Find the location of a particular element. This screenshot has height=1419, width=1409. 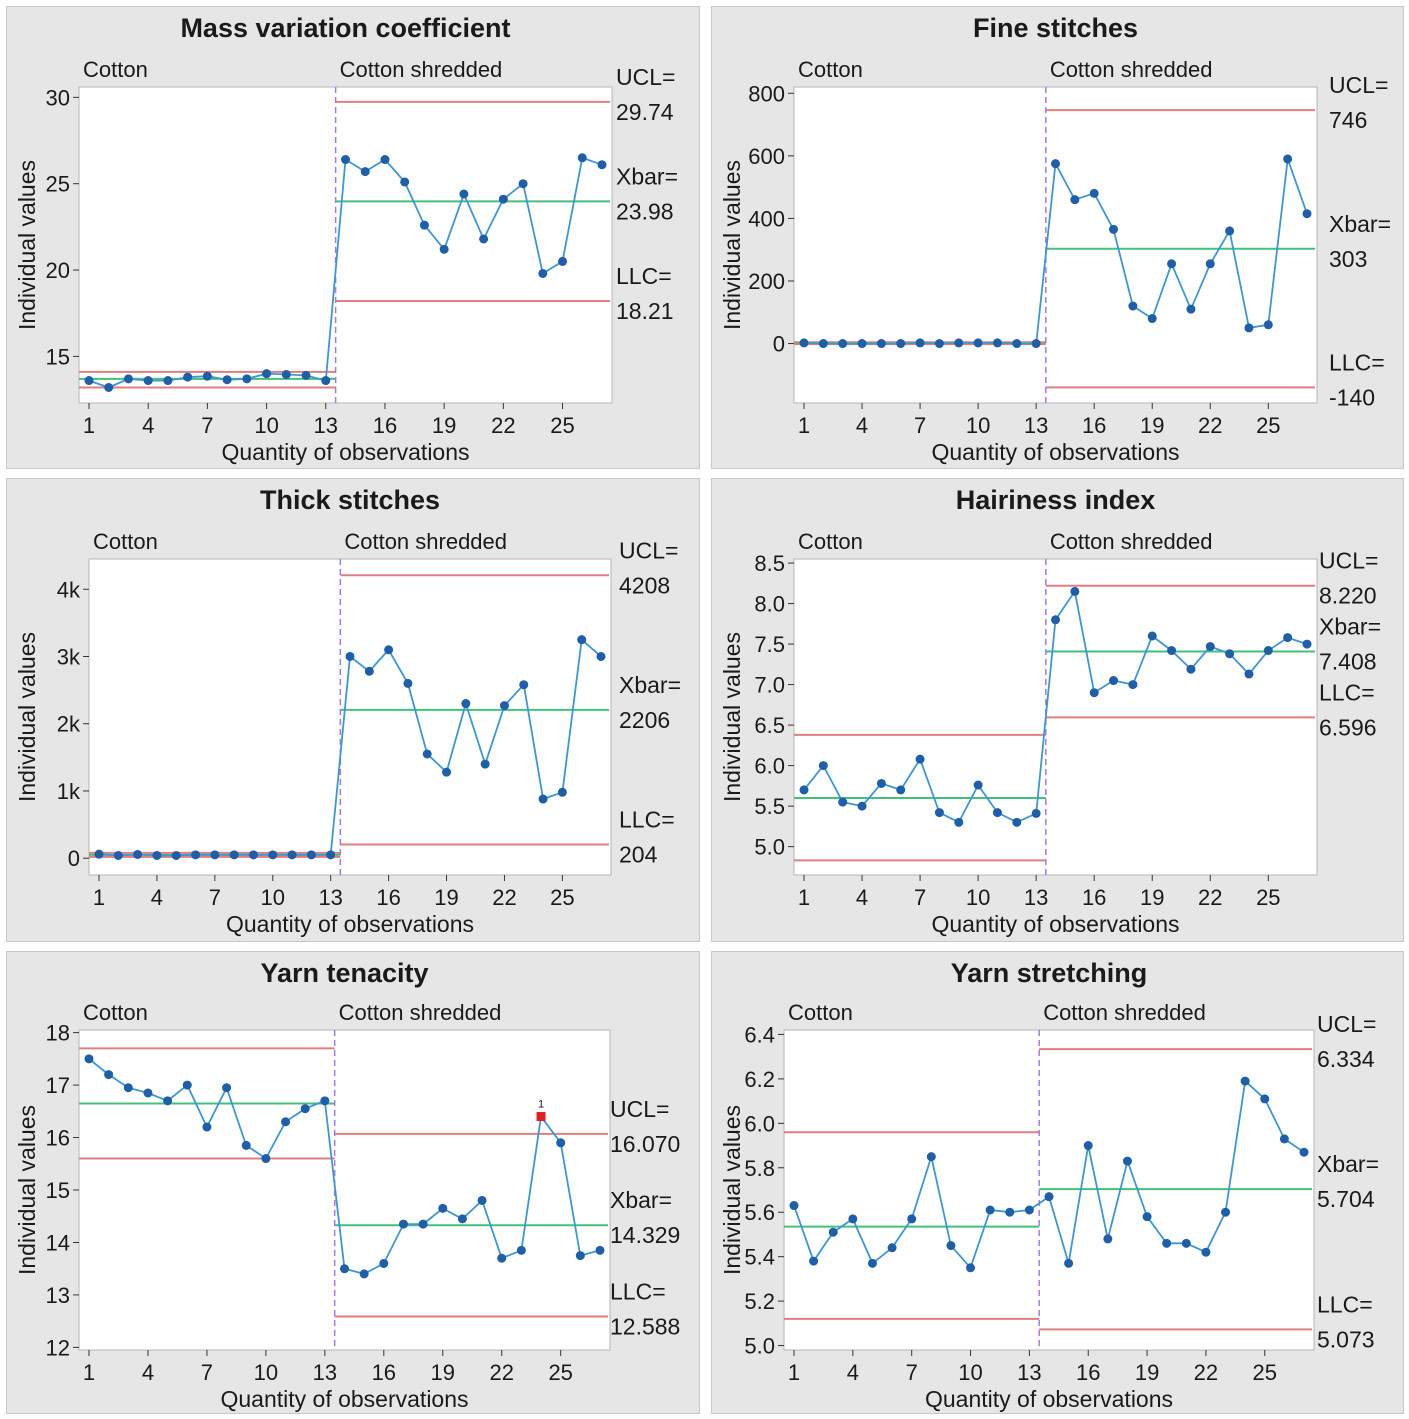

y-tick-label: 12 is located at coordinates (58, 1347).